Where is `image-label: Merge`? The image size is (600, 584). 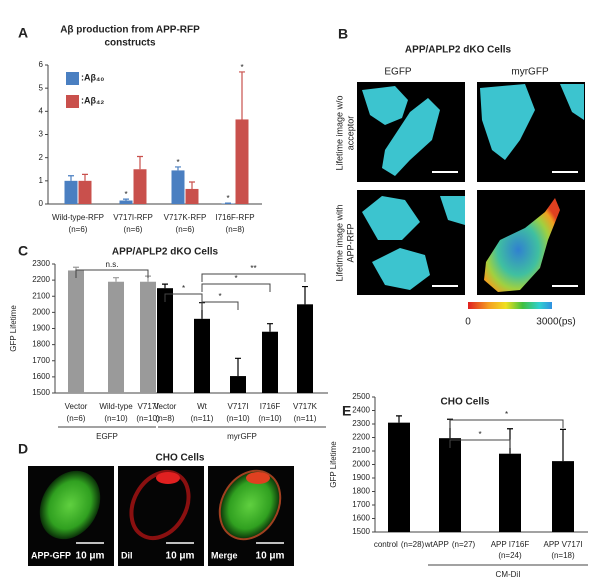
image-label: Merge is located at coordinates (224, 555).